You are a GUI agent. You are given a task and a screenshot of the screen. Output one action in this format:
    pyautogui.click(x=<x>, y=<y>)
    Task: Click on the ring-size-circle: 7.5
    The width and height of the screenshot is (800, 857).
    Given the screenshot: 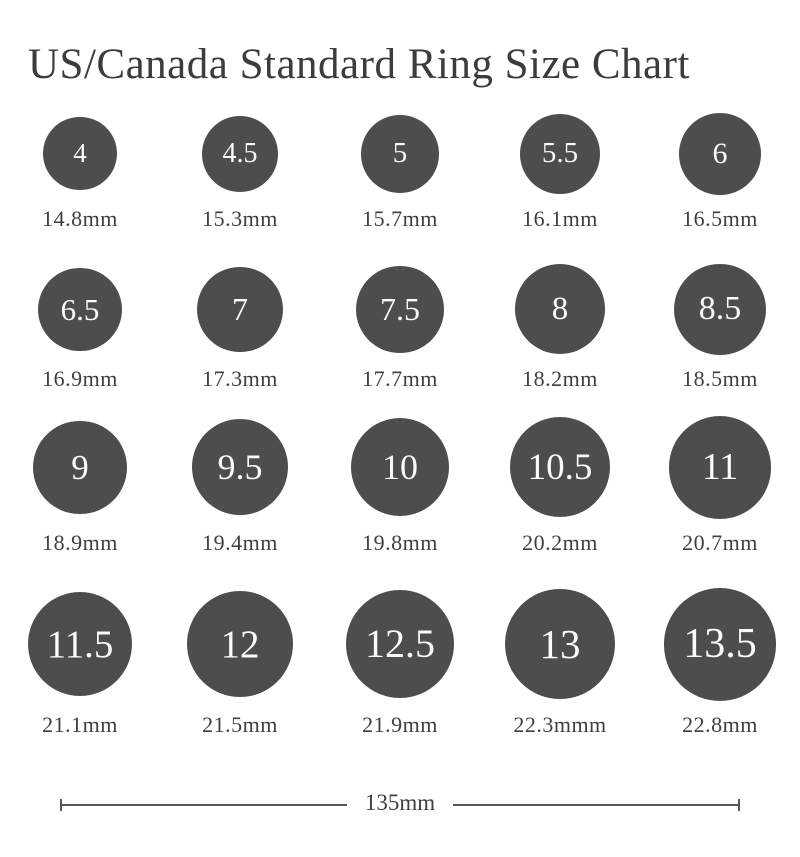 What is the action you would take?
    pyautogui.click(x=400, y=309)
    